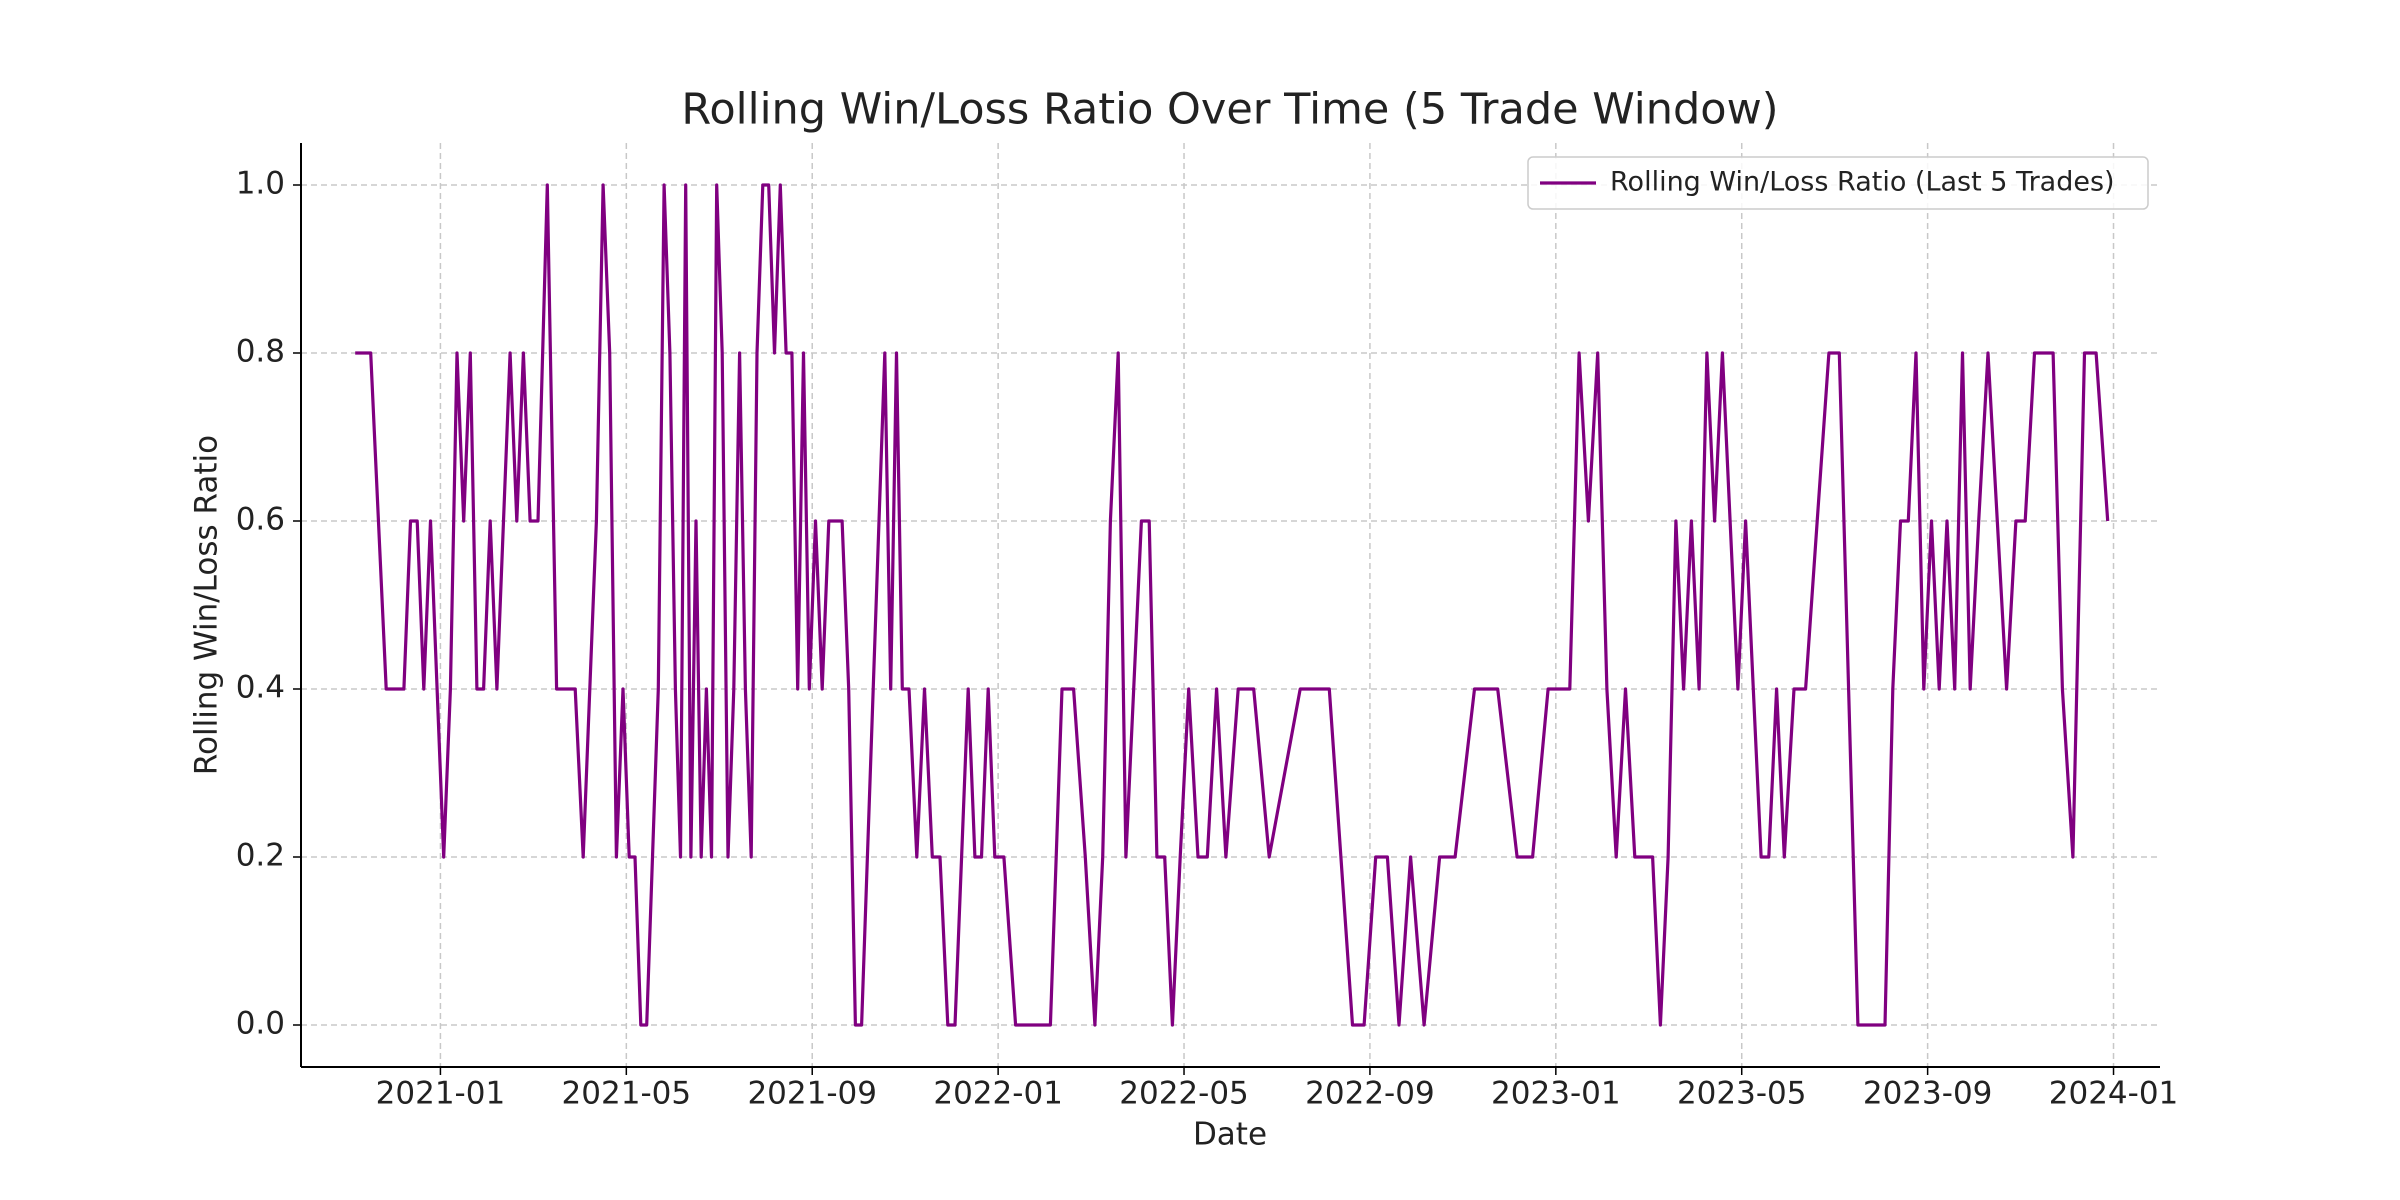 This screenshot has width=2400, height=1200. What do you see at coordinates (1184, 1094) in the screenshot?
I see `x-tick-label: 2022-05` at bounding box center [1184, 1094].